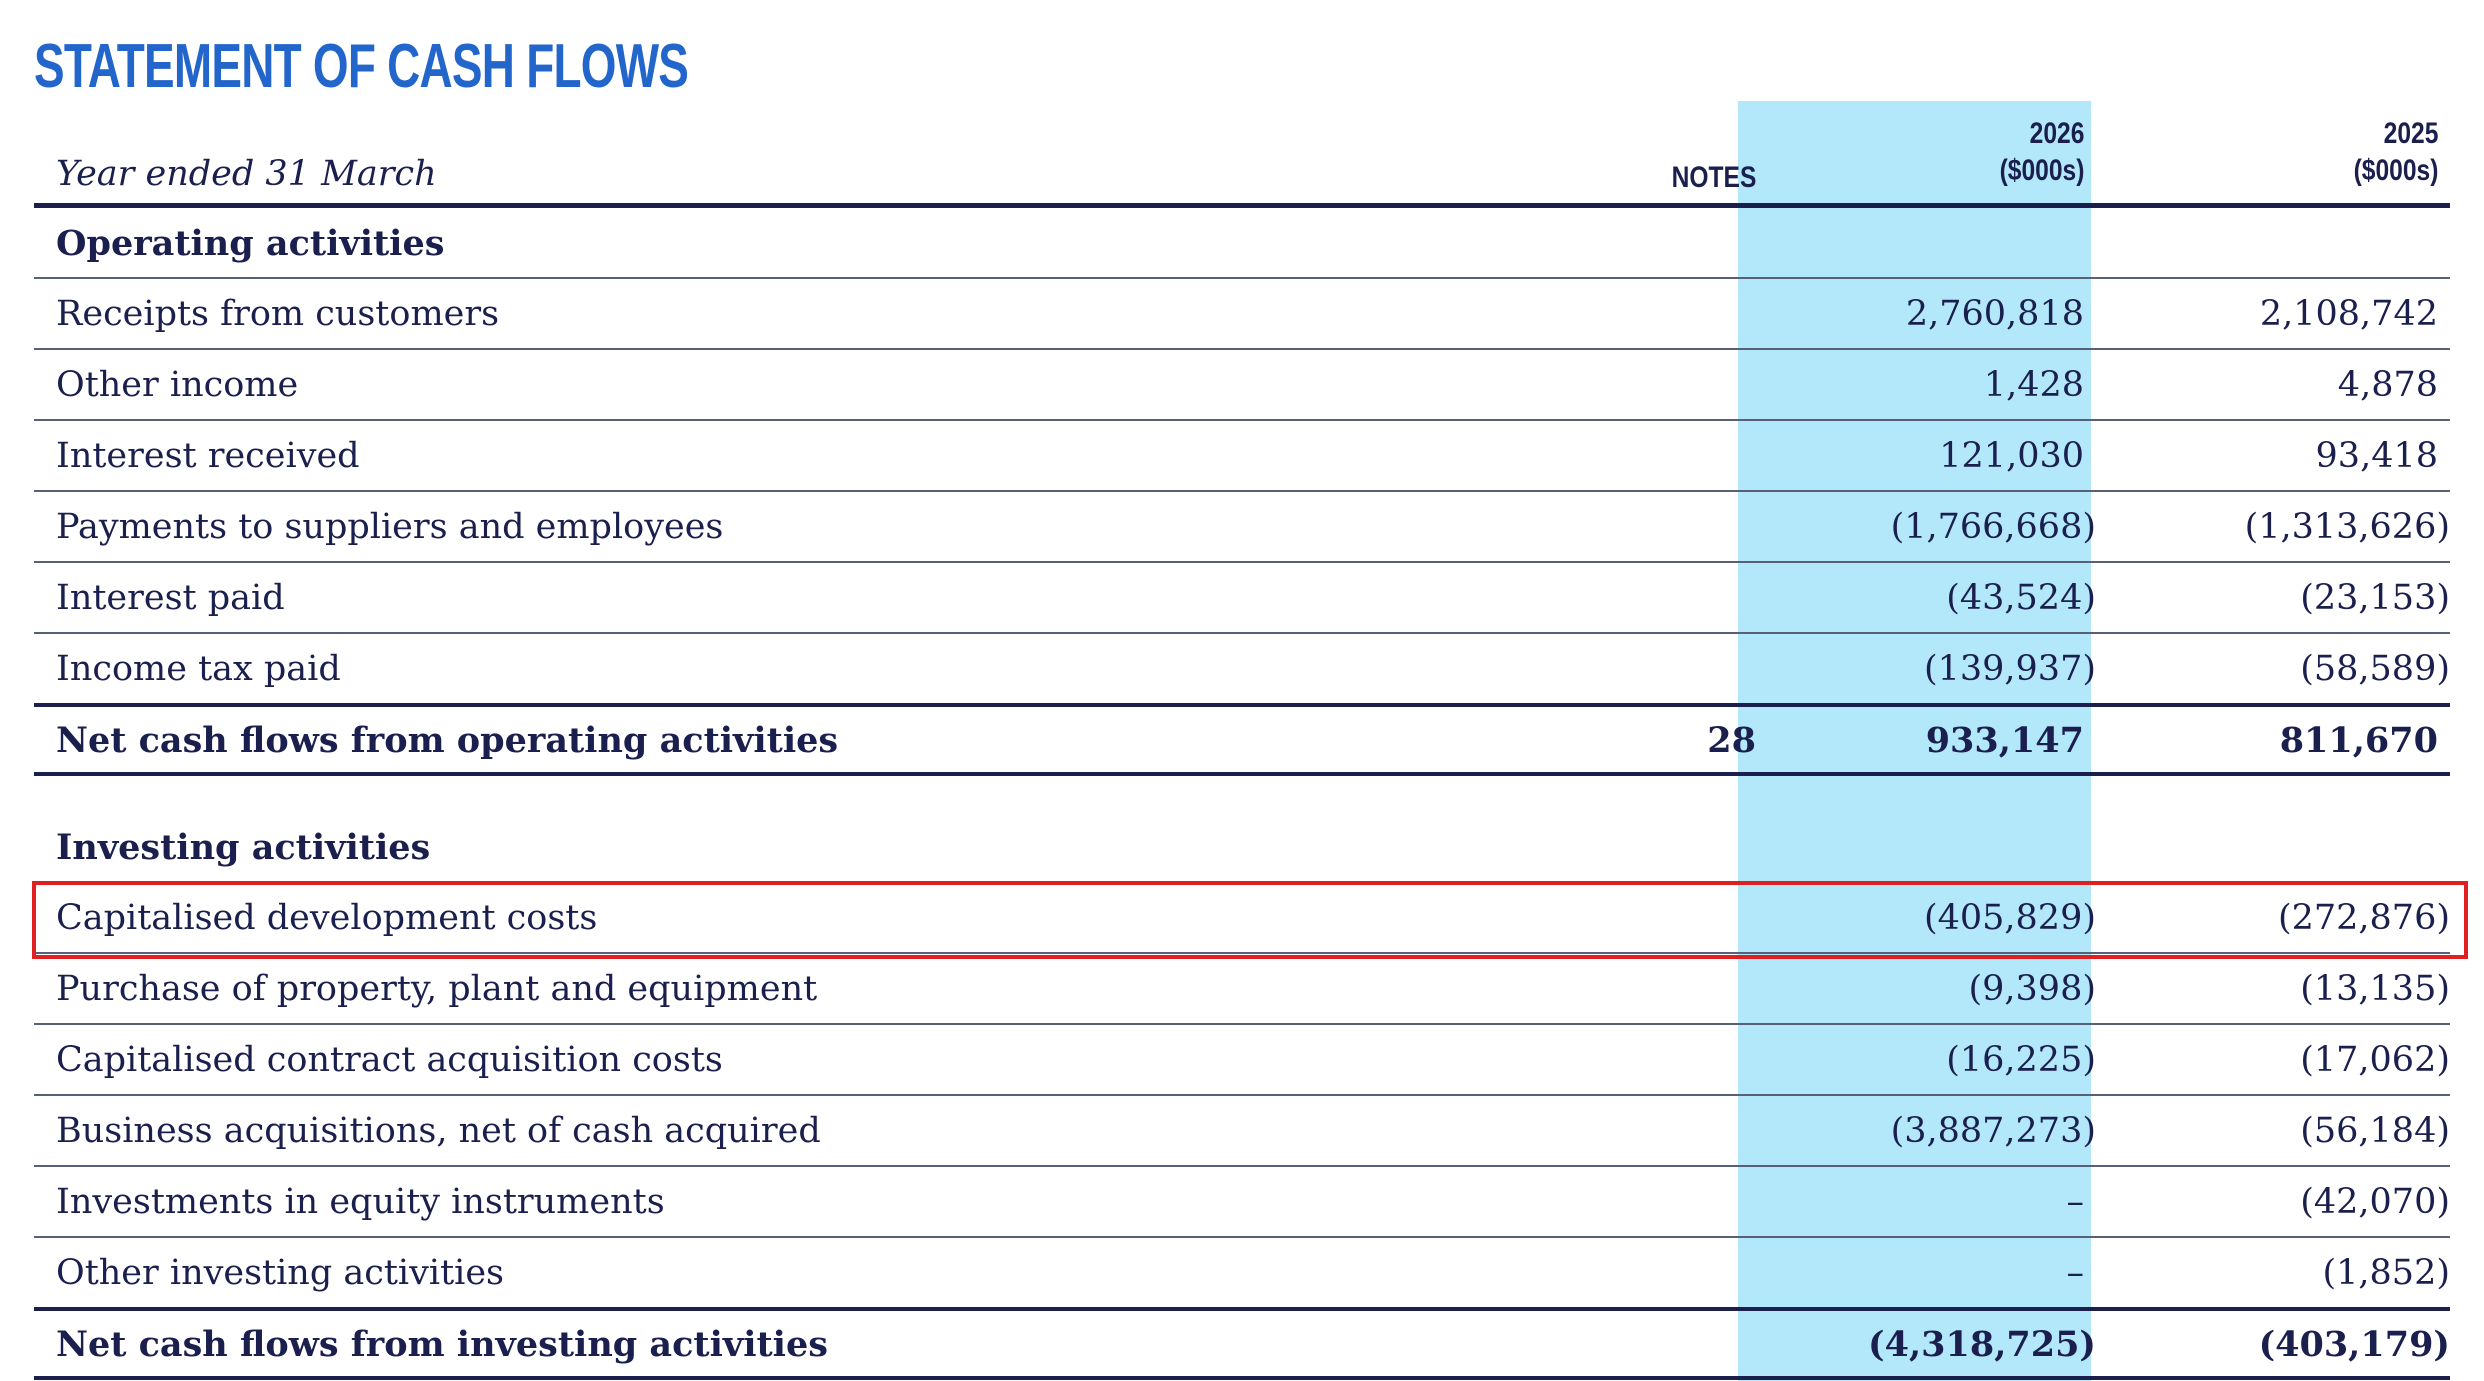 This screenshot has height=1381, width=2484. I want to click on current-year-column-highlight, so click(1914, 741).